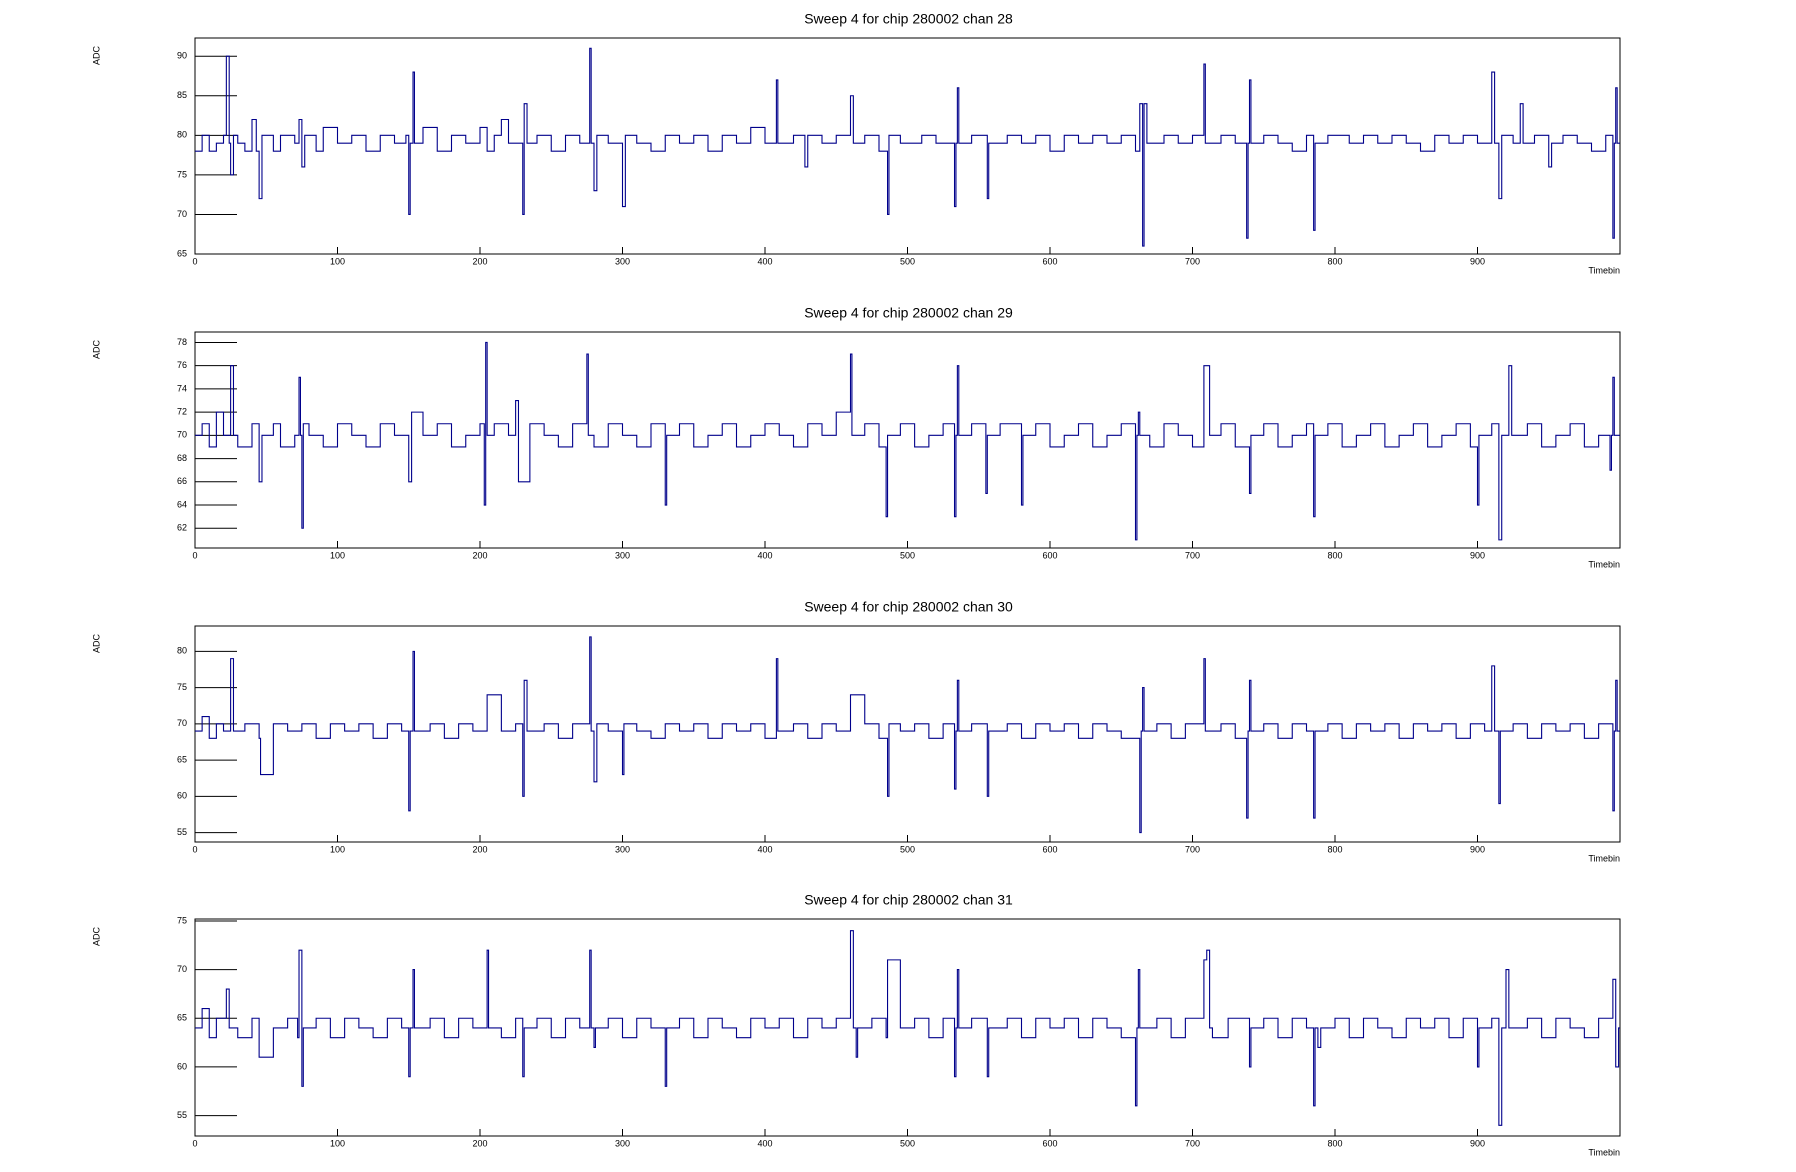 The width and height of the screenshot is (1796, 1172). Describe the element at coordinates (182, 388) in the screenshot. I see `y-tick-label: 74` at that location.